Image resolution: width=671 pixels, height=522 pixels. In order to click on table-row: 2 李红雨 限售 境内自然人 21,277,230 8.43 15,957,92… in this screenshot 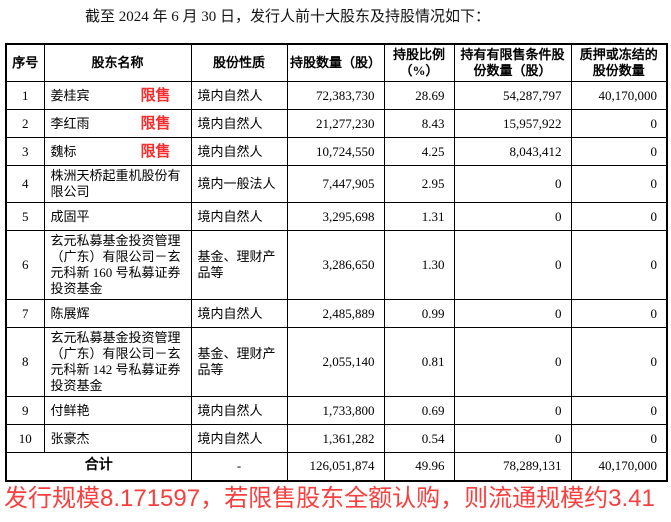, I will do `click(336, 123)`.